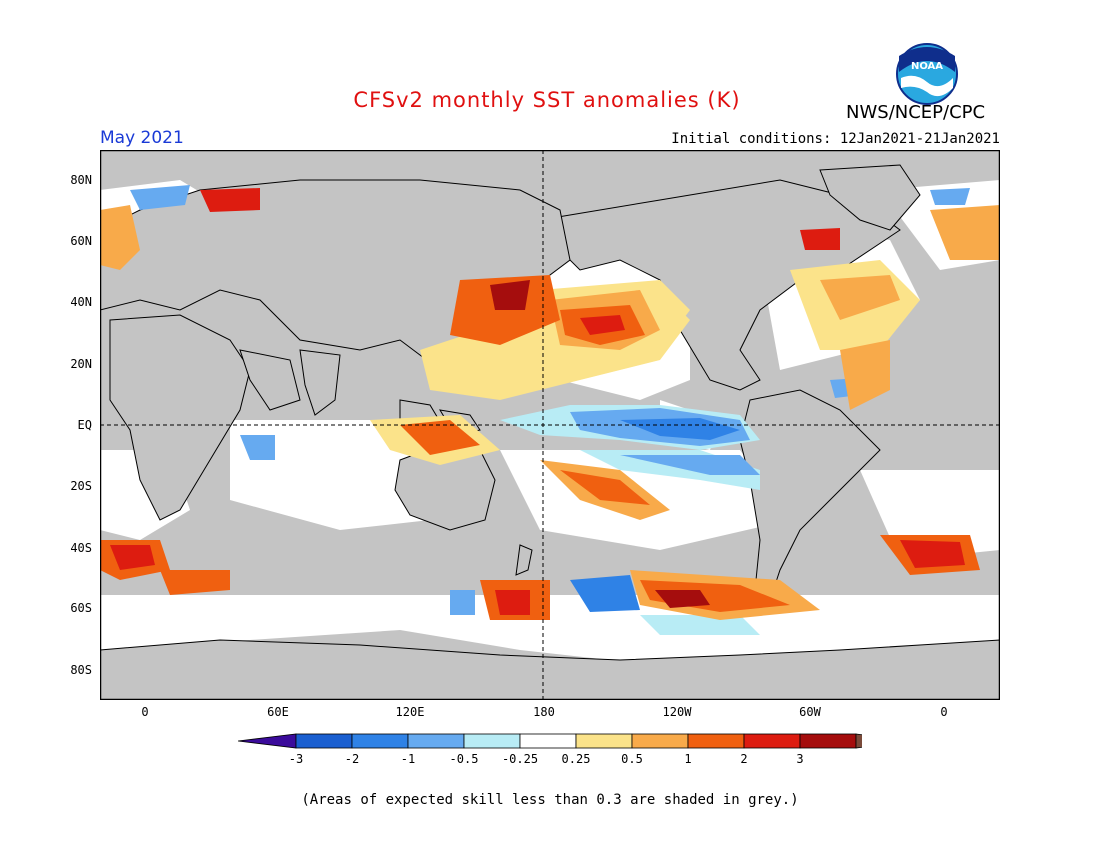 This screenshot has width=1100, height=850. What do you see at coordinates (267, 741) in the screenshot?
I see `colorbar-min-arrow` at bounding box center [267, 741].